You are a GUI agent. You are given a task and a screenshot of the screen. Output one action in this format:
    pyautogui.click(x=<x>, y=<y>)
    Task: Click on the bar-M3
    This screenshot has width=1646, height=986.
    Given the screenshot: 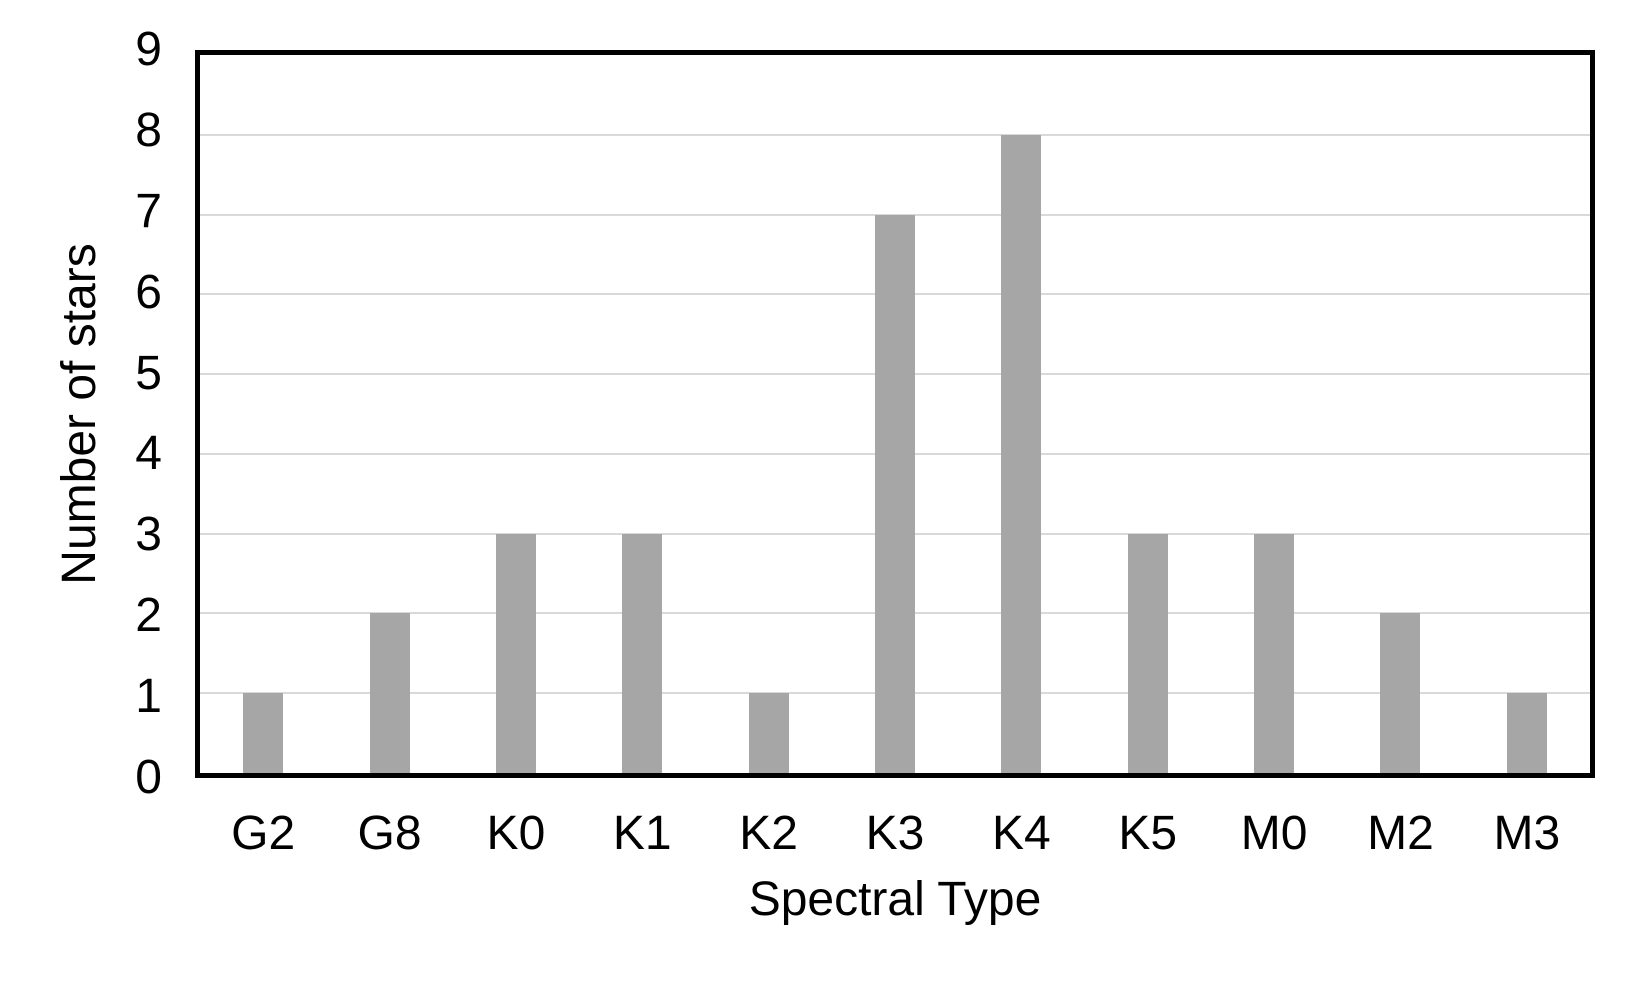 What is the action you would take?
    pyautogui.click(x=1526, y=733)
    